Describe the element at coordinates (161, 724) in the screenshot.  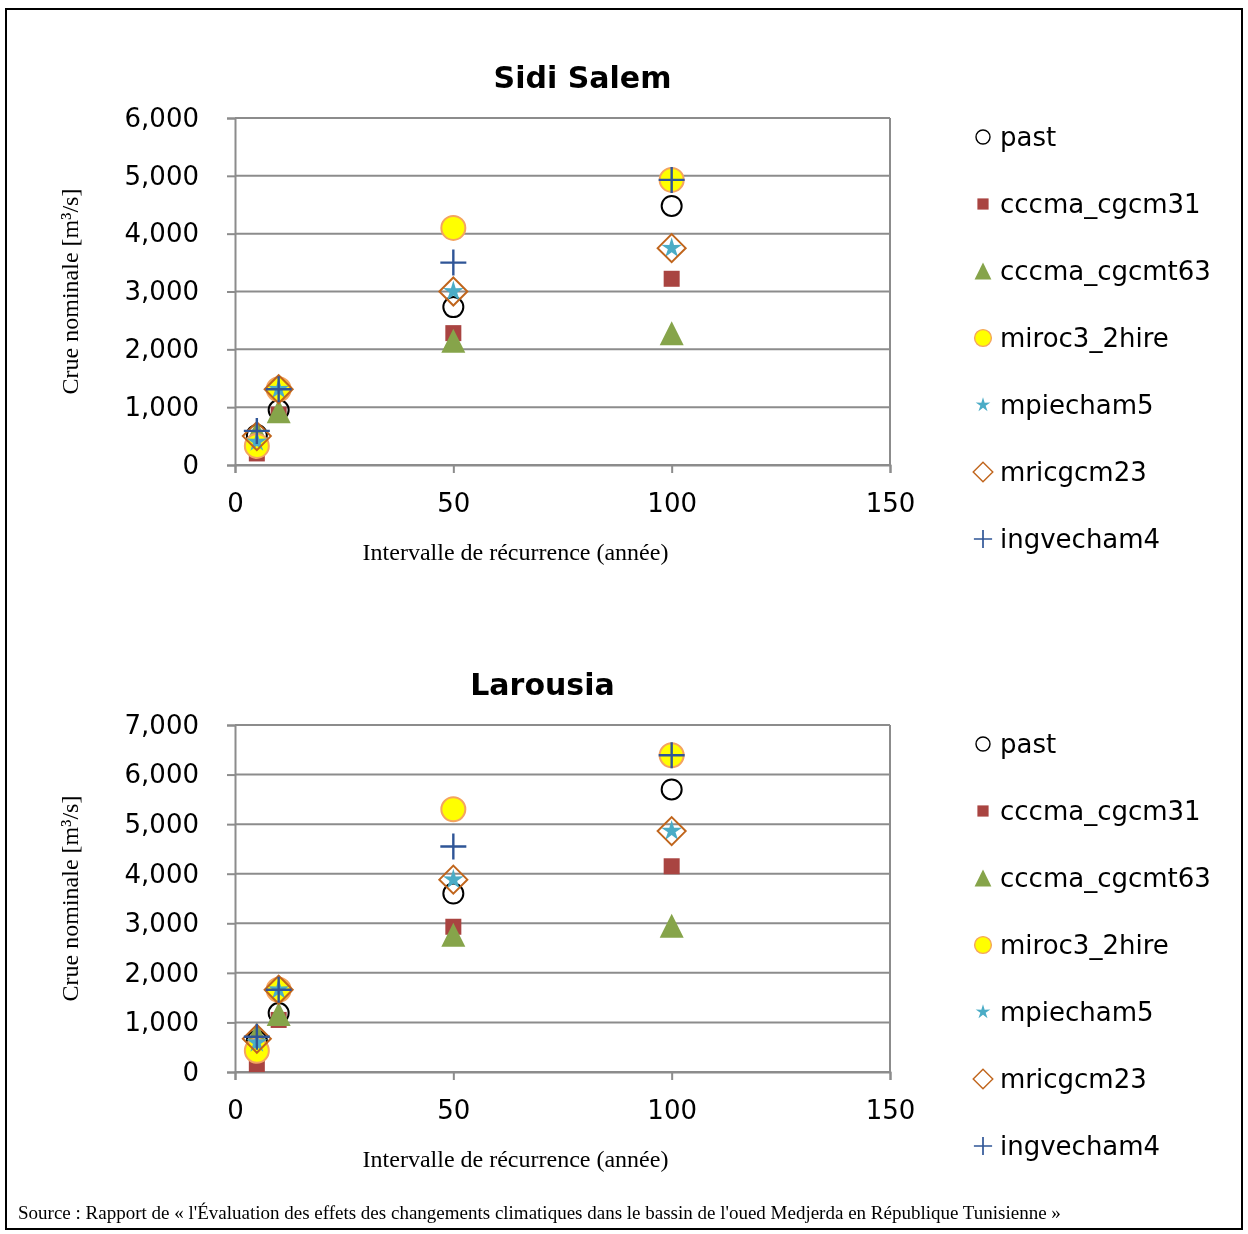
I see `y-tick-label: 7,000` at that location.